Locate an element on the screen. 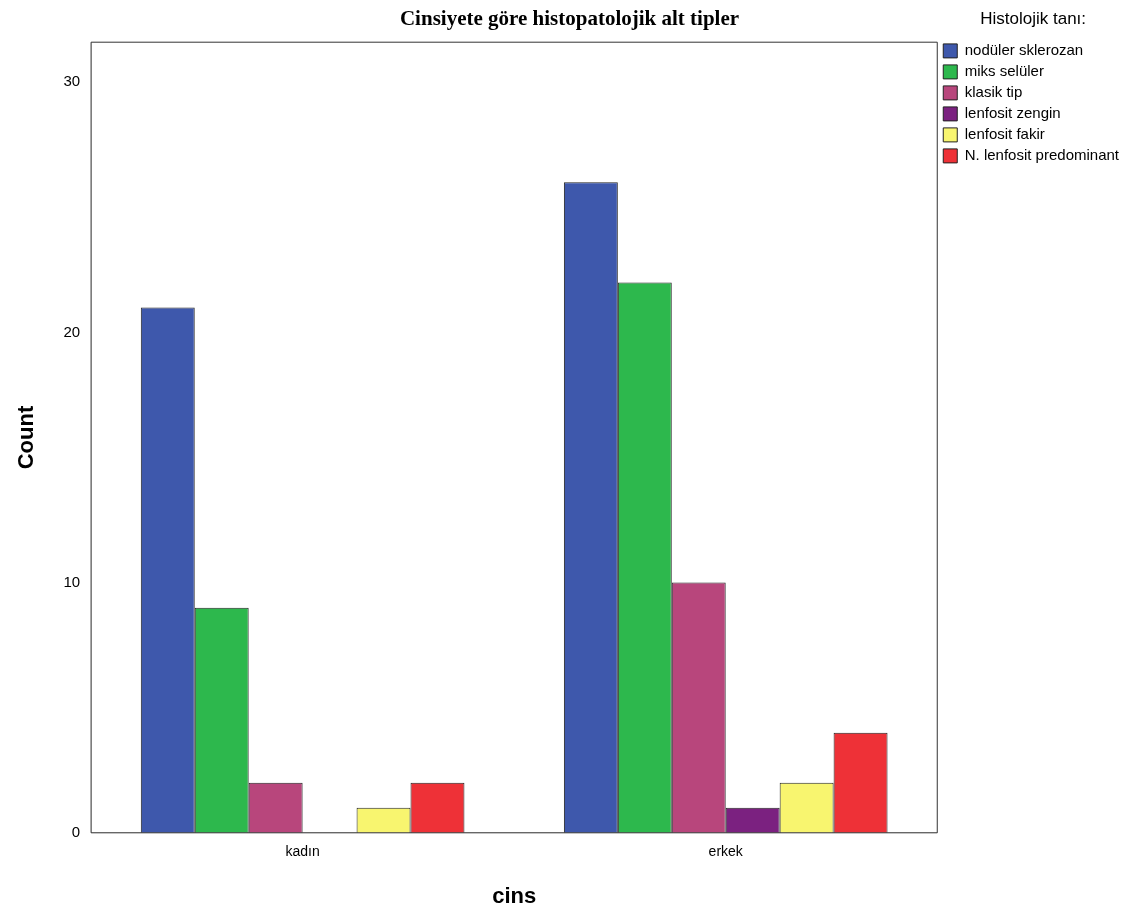 This screenshot has height=919, width=1137. legend-label: lenfosit fakir is located at coordinates (1004, 134).